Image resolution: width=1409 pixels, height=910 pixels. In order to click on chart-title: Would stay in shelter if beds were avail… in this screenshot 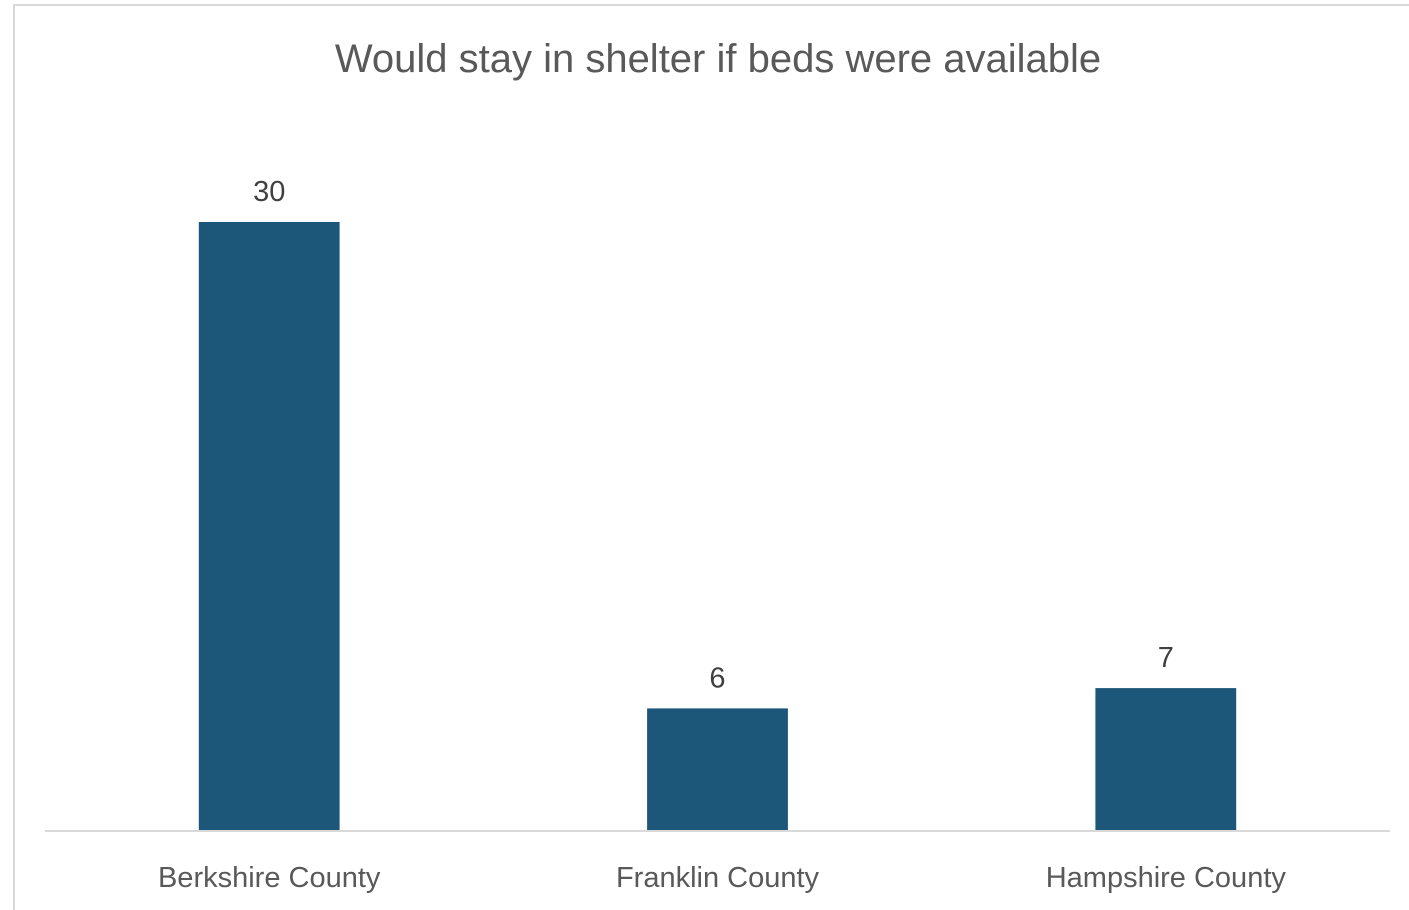, I will do `click(718, 59)`.